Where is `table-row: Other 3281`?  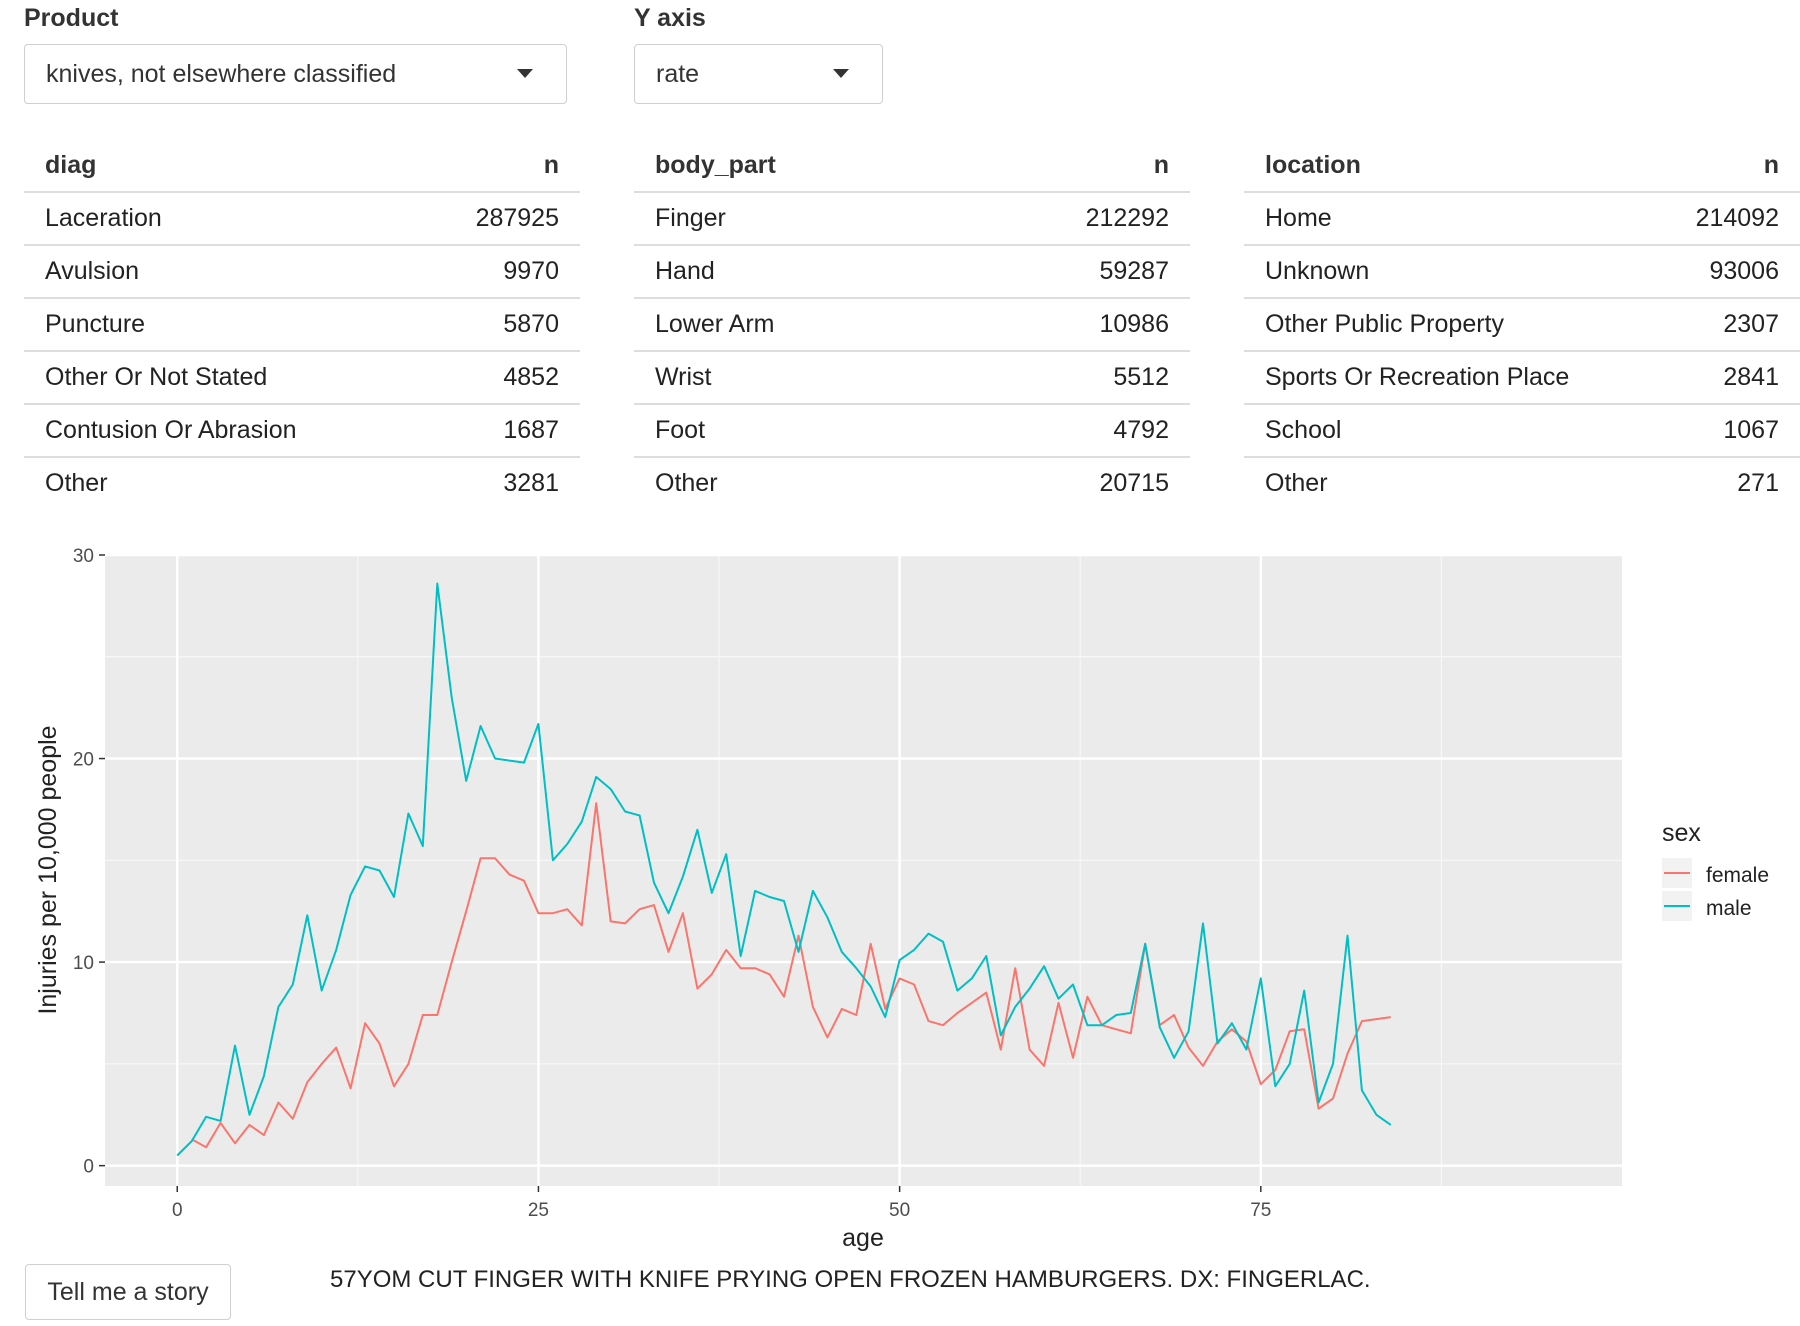
table-row: Other 3281 is located at coordinates (302, 483).